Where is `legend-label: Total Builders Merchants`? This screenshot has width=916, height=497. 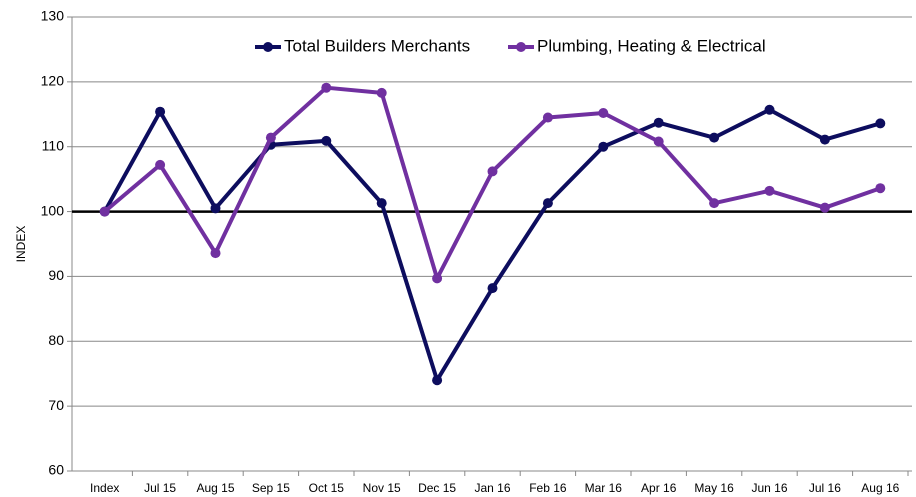 legend-label: Total Builders Merchants is located at coordinates (377, 45).